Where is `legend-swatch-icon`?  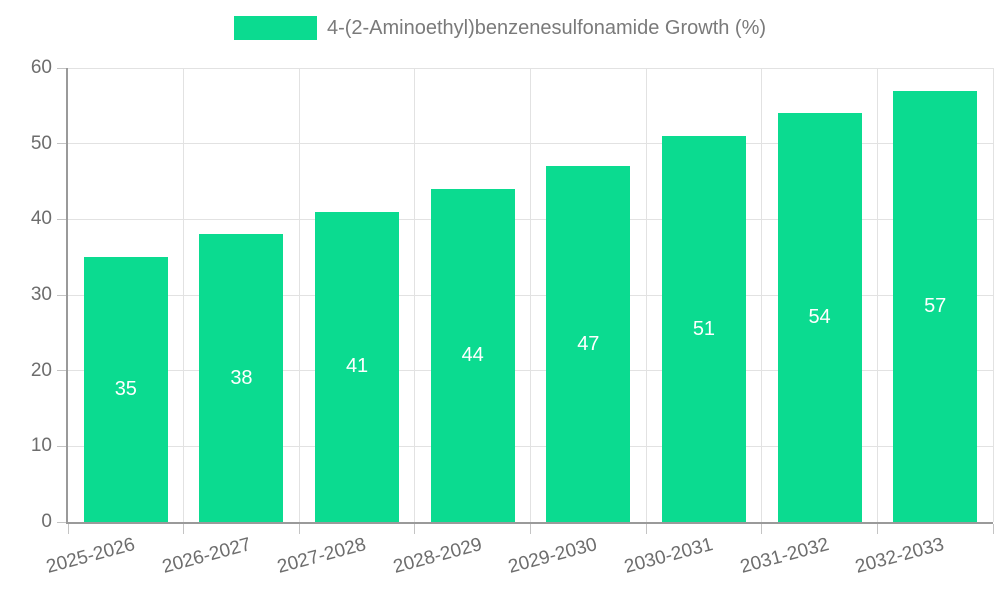 legend-swatch-icon is located at coordinates (275, 28).